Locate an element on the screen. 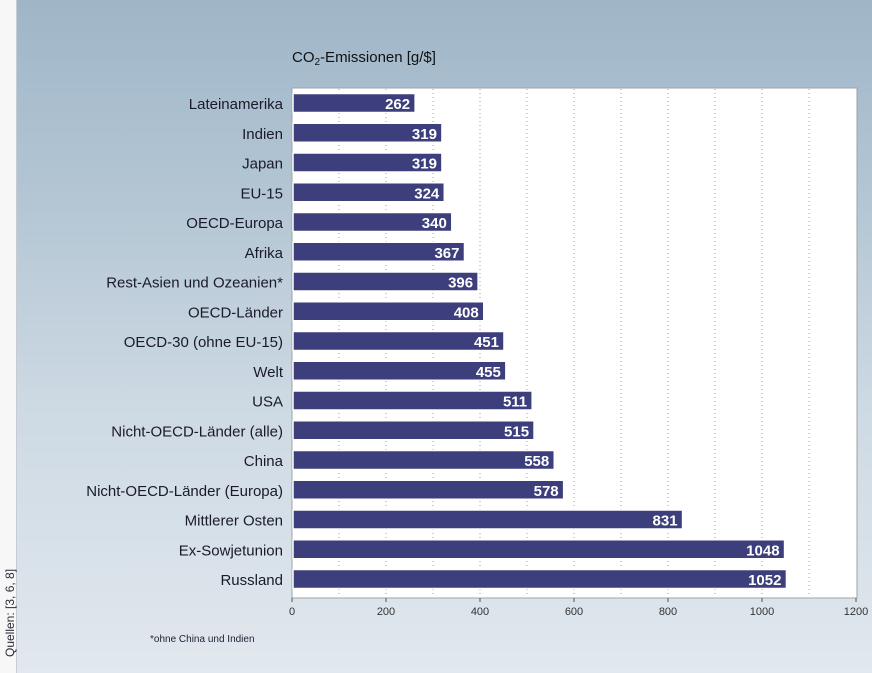  category-label: Mittlerer Osten is located at coordinates (234, 521).